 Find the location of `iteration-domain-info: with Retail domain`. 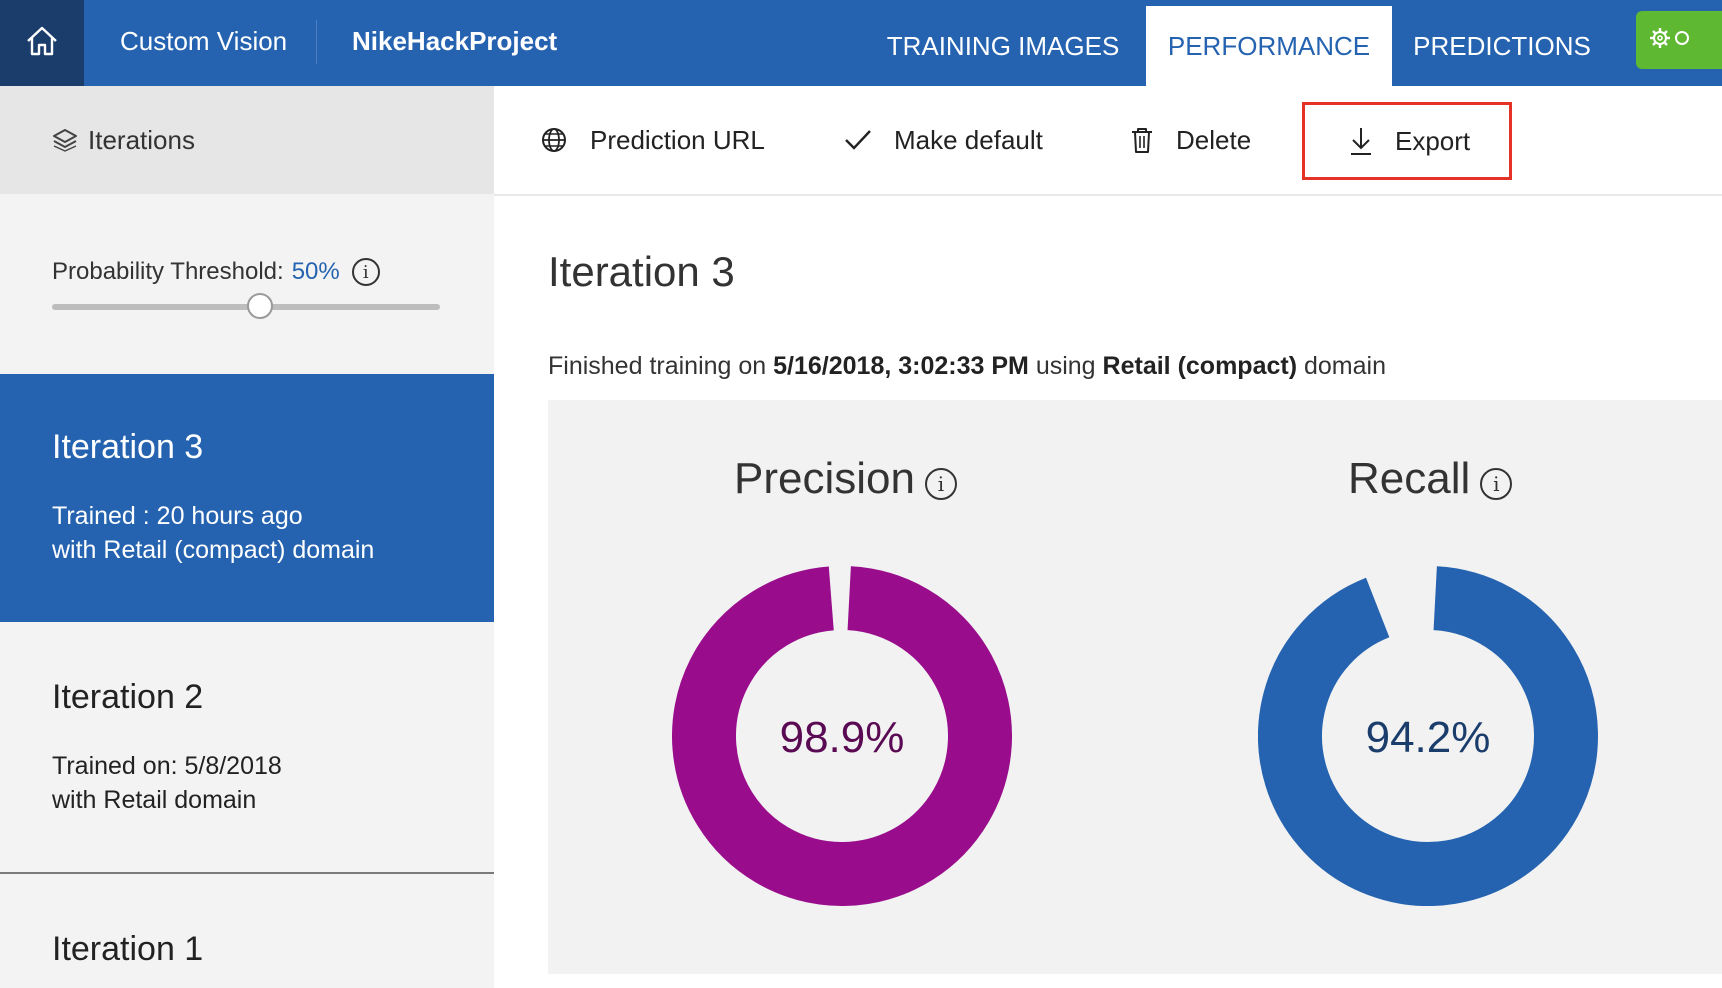

iteration-domain-info: with Retail domain is located at coordinates (154, 800).